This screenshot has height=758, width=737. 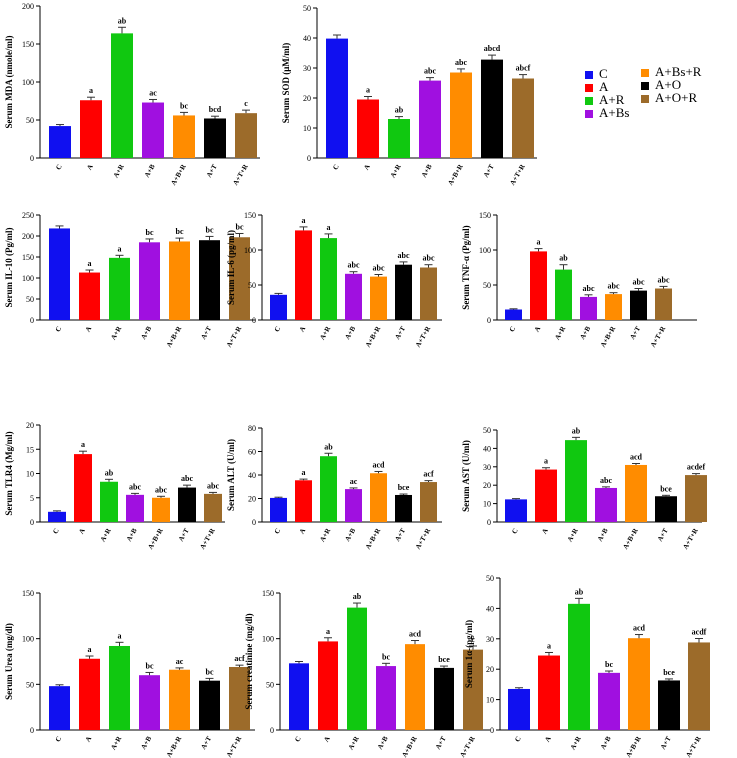 What do you see at coordinates (252, 475) in the screenshot?
I see `y-tick-label: 40` at bounding box center [252, 475].